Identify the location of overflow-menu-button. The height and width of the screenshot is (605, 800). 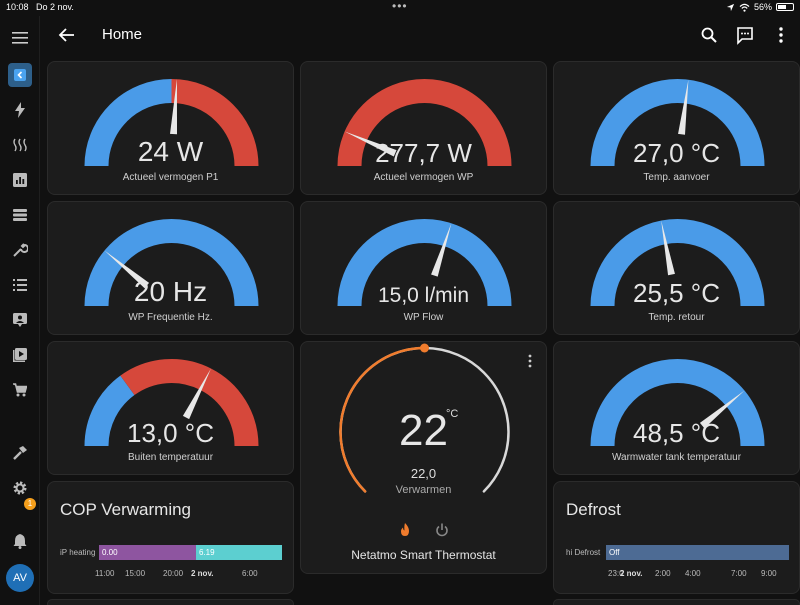
(781, 35).